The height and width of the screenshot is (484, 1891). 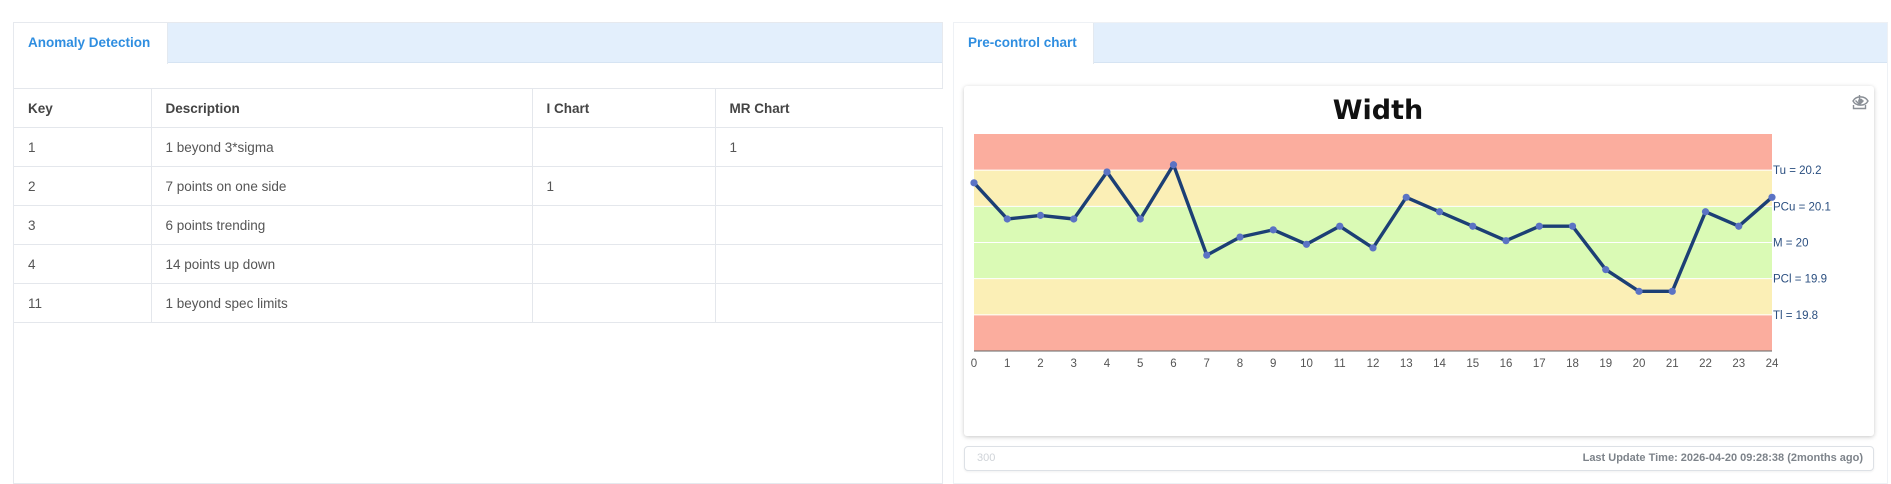 What do you see at coordinates (1340, 364) in the screenshot?
I see `x-tick-label: 11` at bounding box center [1340, 364].